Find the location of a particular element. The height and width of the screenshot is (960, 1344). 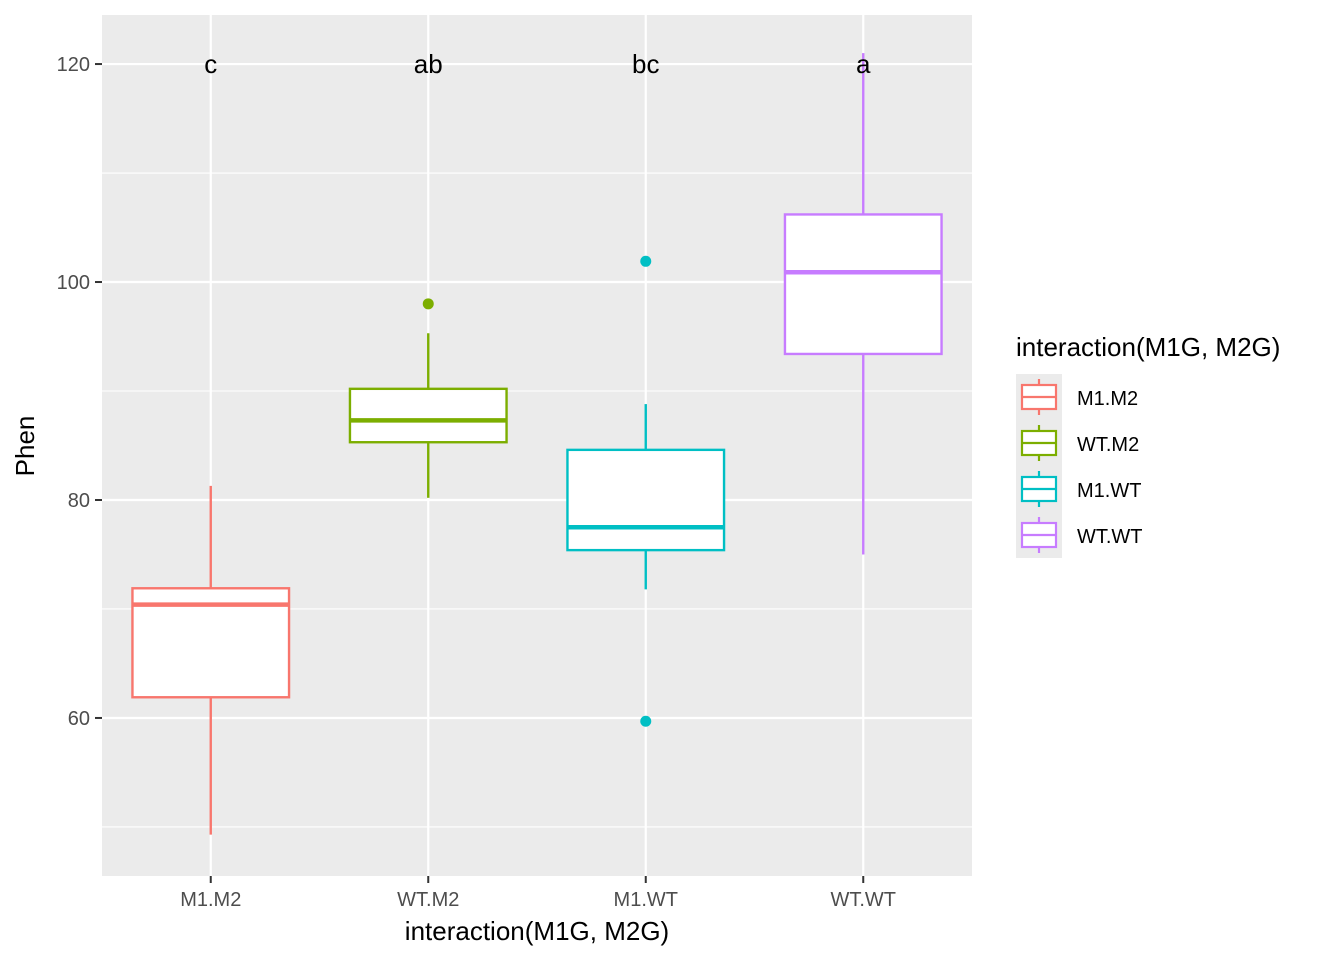

legend-item: WT.M2 is located at coordinates (1077, 443).